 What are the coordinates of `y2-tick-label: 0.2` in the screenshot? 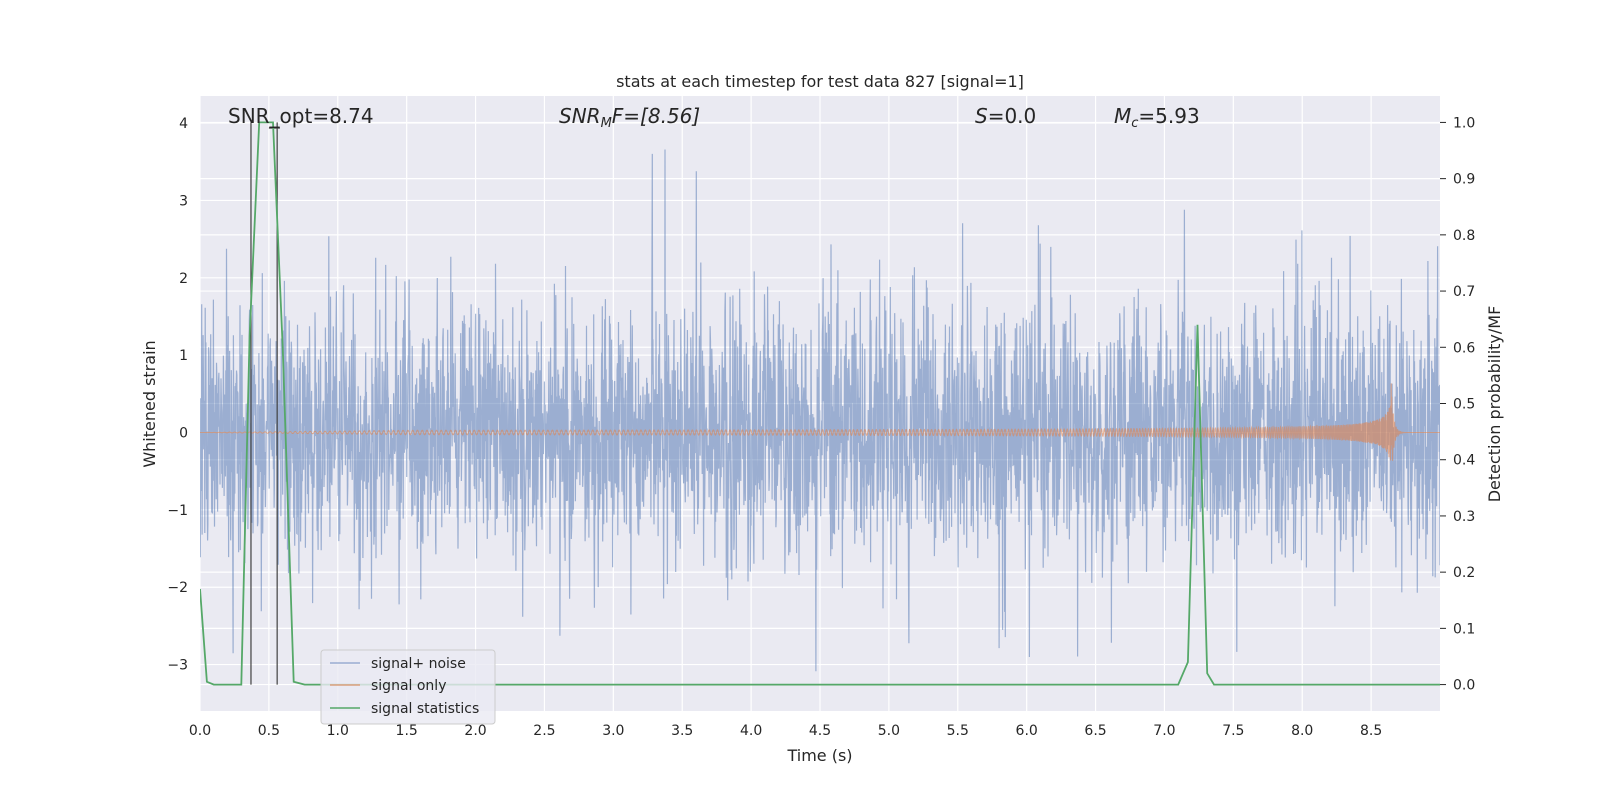 It's located at (1464, 573).